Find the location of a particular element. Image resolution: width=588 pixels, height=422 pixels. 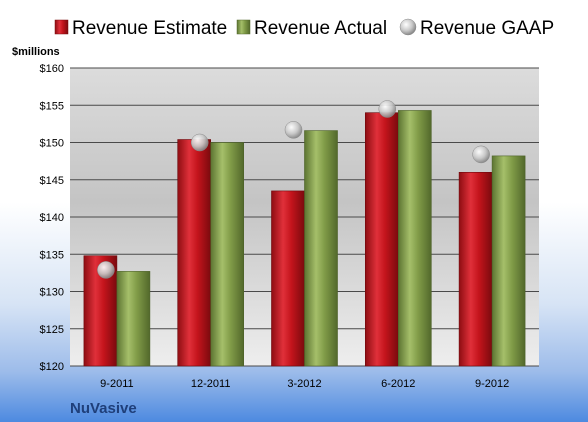

y-axis-unit-label: $millions is located at coordinates (36, 52).